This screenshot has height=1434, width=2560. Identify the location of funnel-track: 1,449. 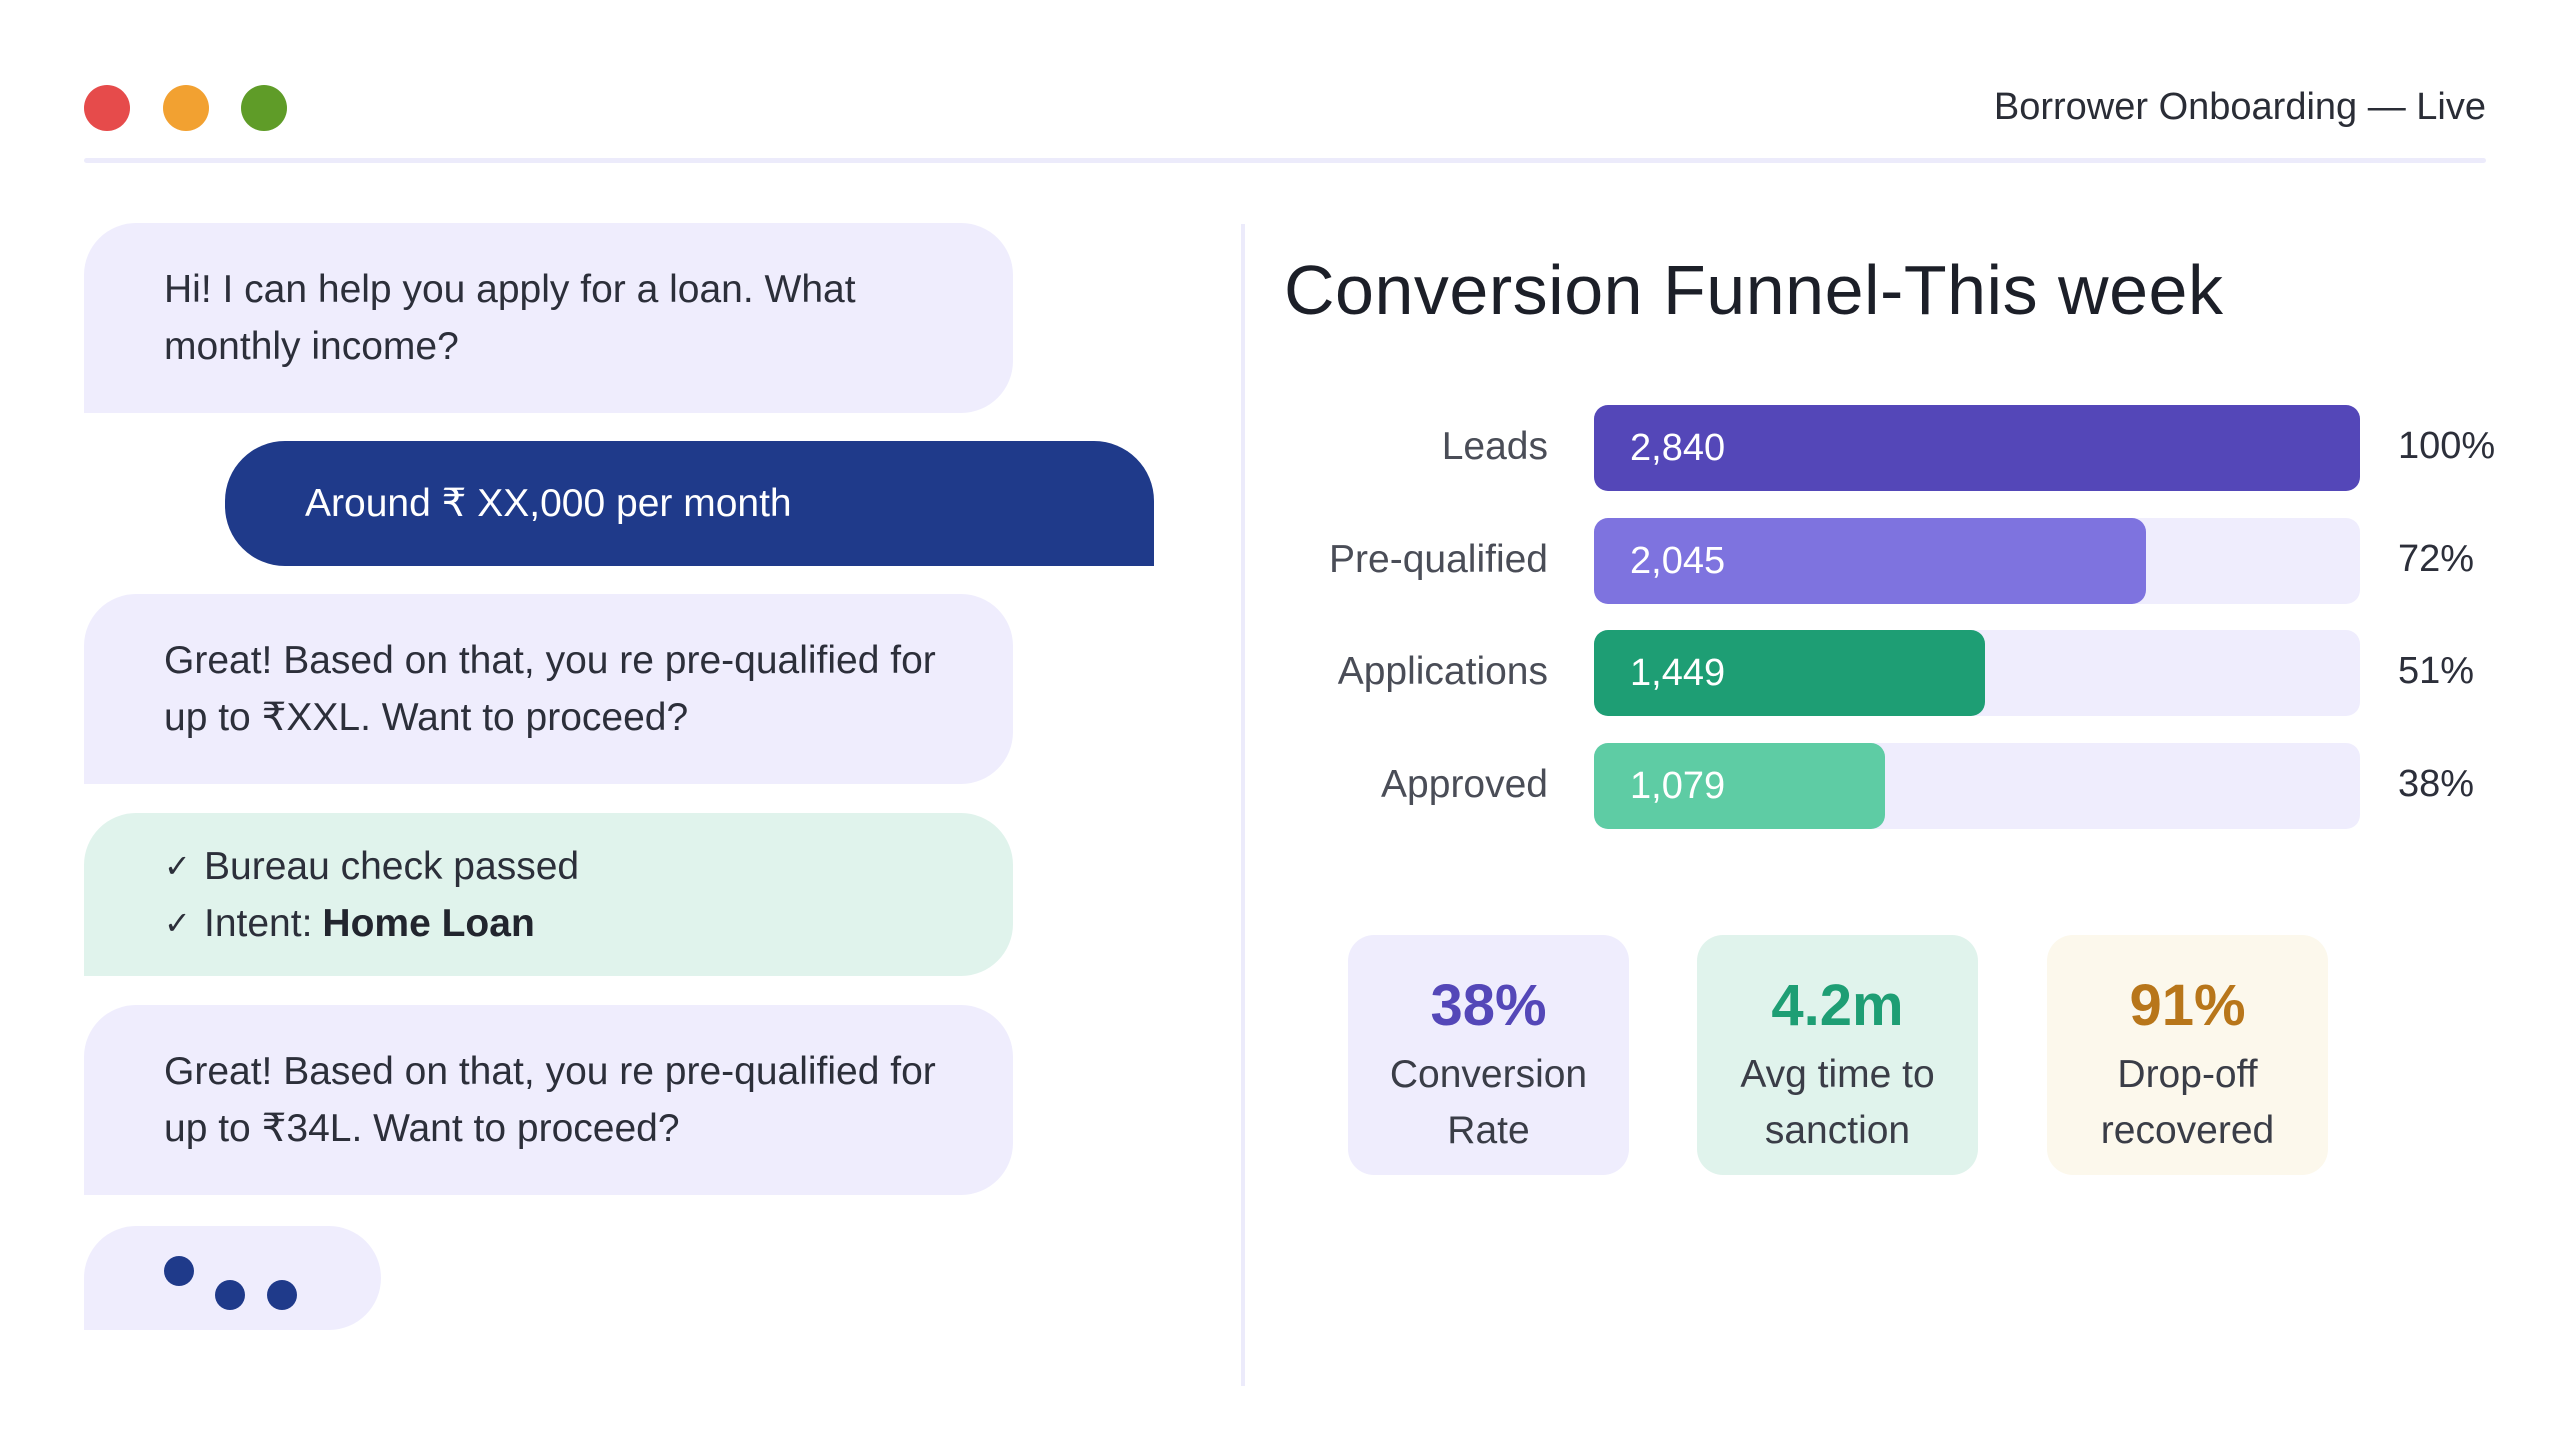
(1977, 673).